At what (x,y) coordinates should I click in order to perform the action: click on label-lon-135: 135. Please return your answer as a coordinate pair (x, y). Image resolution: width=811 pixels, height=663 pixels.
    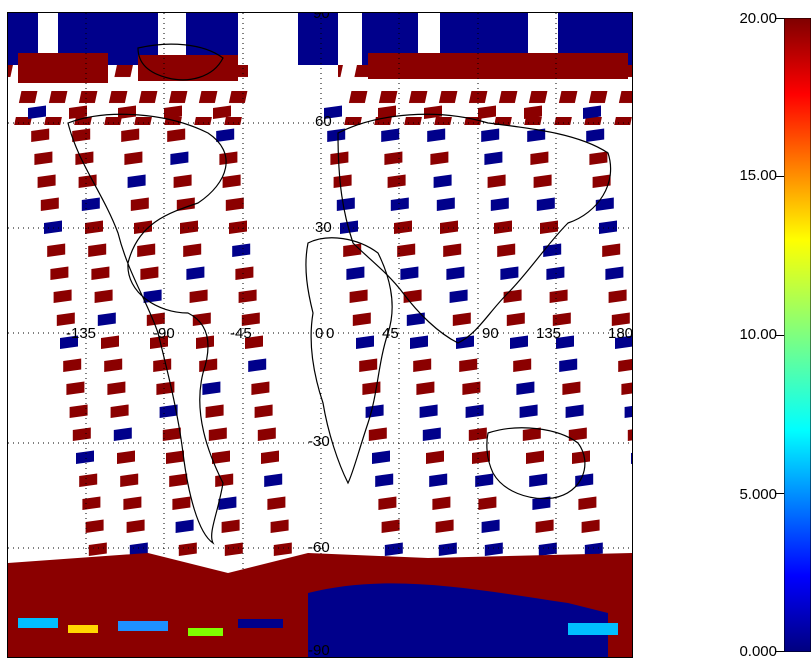
    Looking at the image, I should click on (549, 333).